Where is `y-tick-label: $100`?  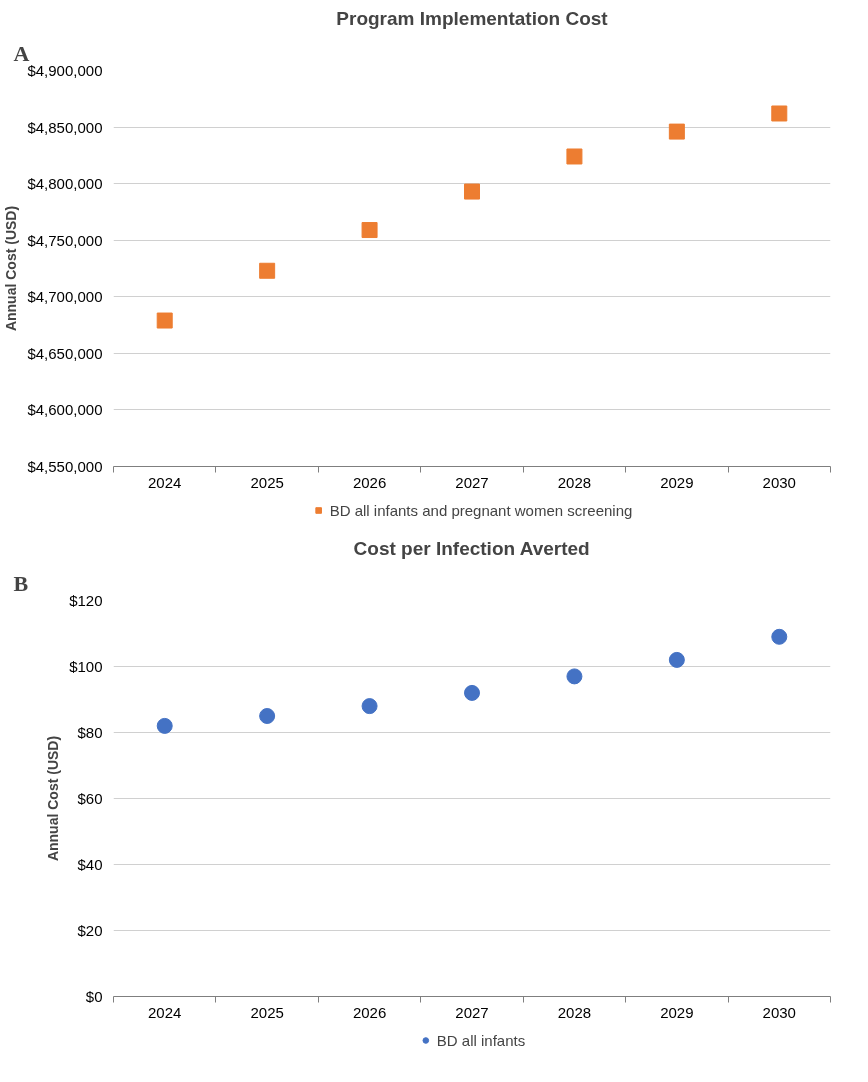 y-tick-label: $100 is located at coordinates (86, 666).